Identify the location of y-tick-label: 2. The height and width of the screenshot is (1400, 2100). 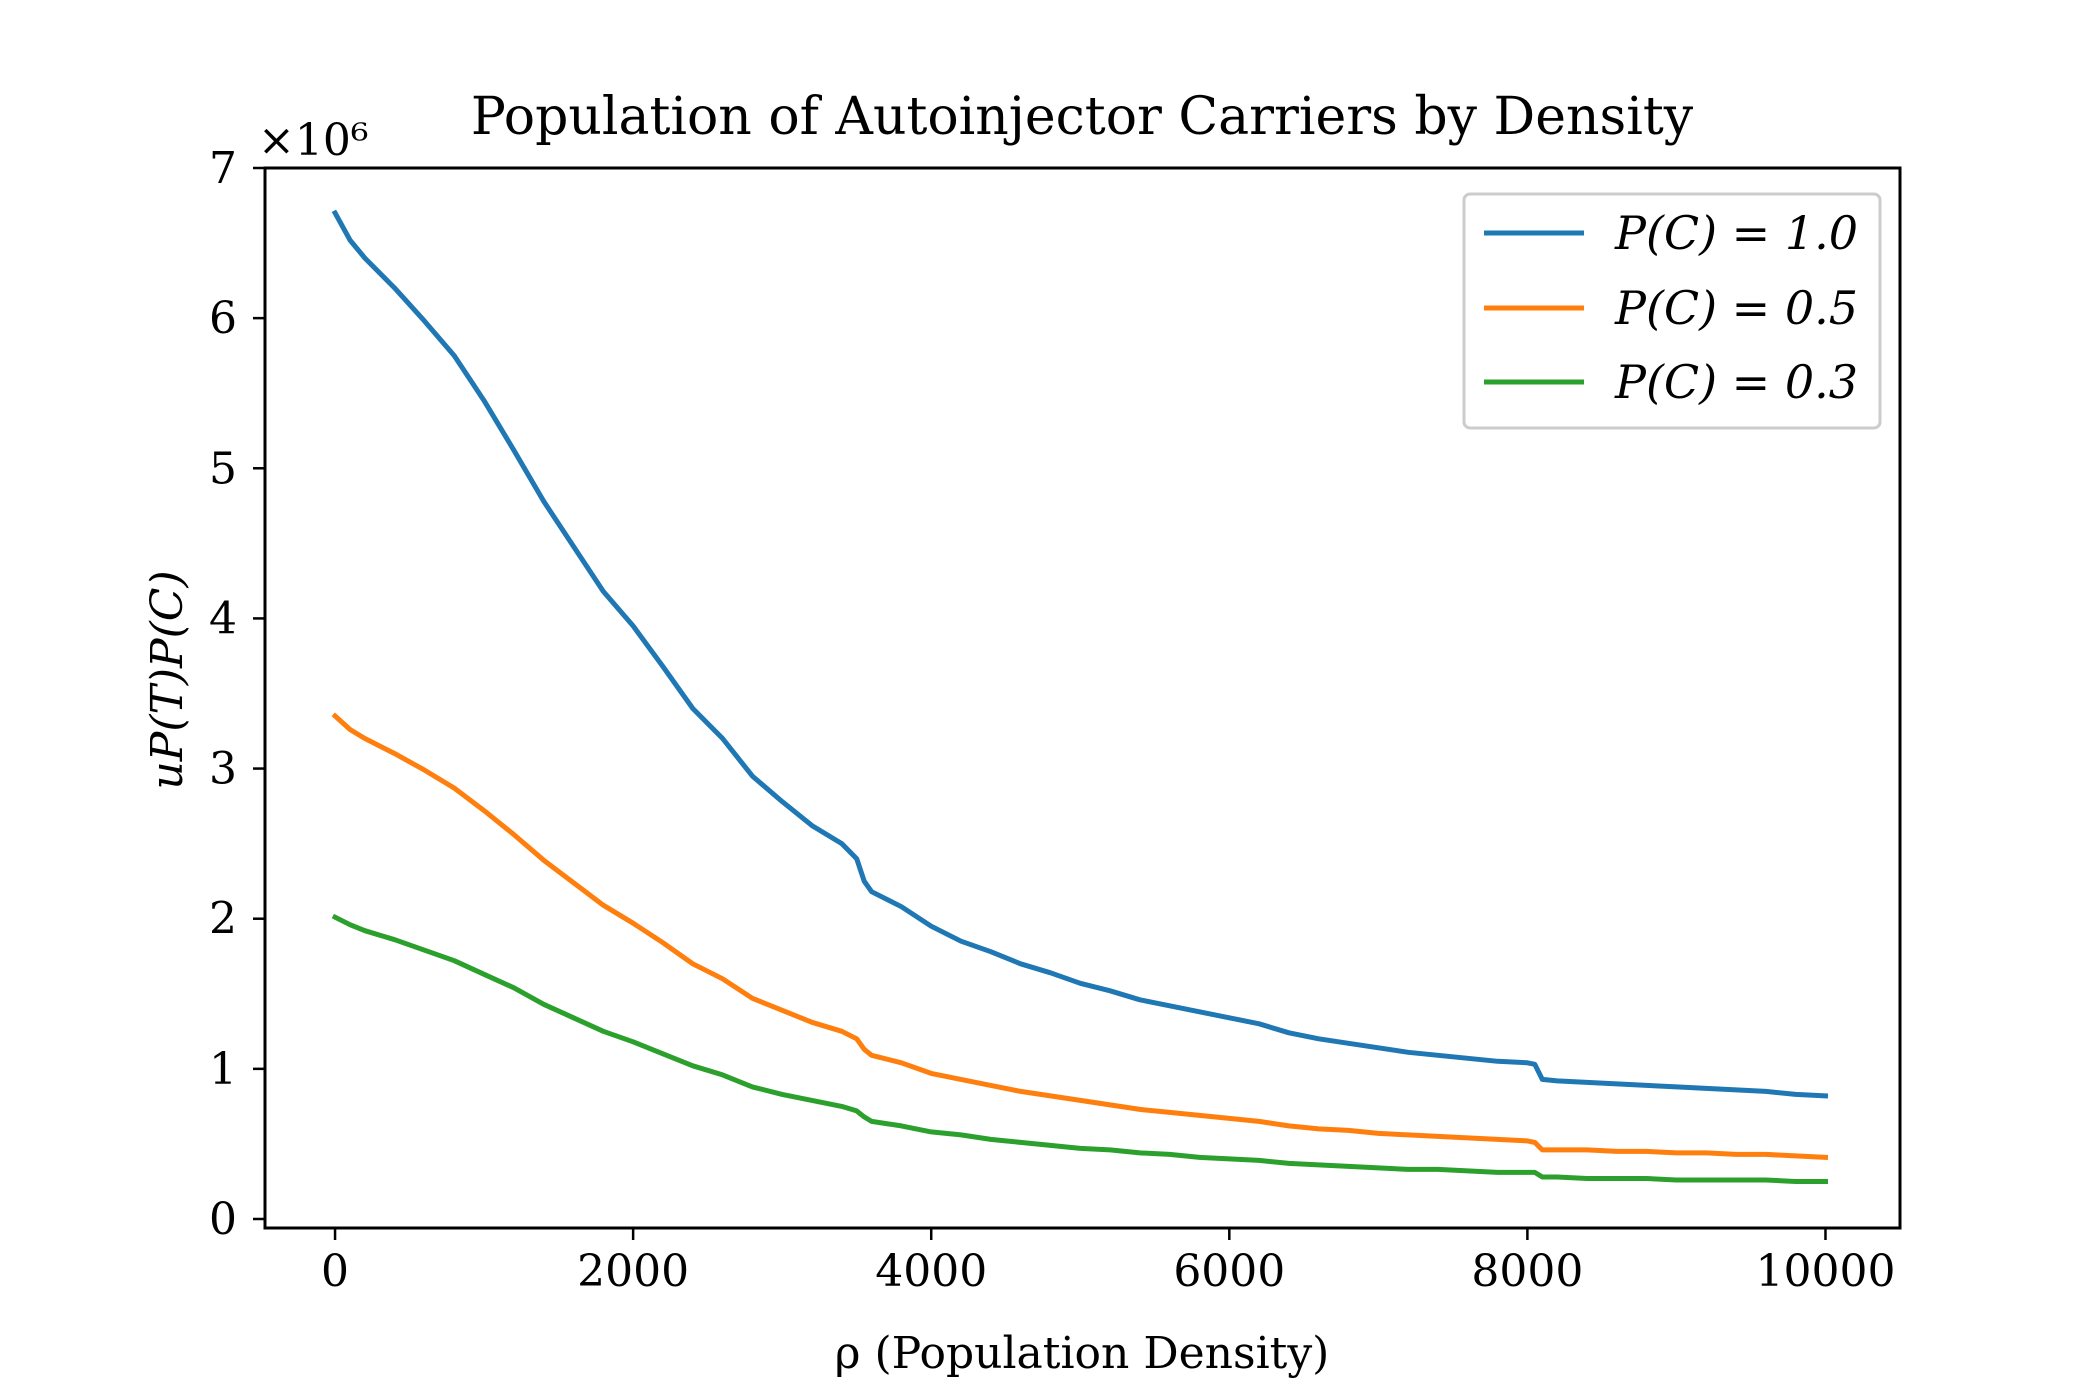
(223, 919).